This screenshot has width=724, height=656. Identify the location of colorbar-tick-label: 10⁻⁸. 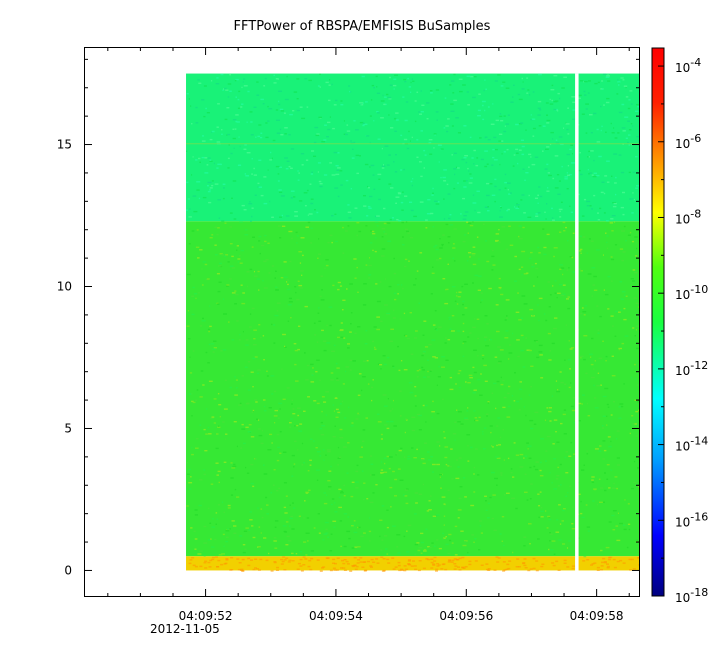
(688, 216).